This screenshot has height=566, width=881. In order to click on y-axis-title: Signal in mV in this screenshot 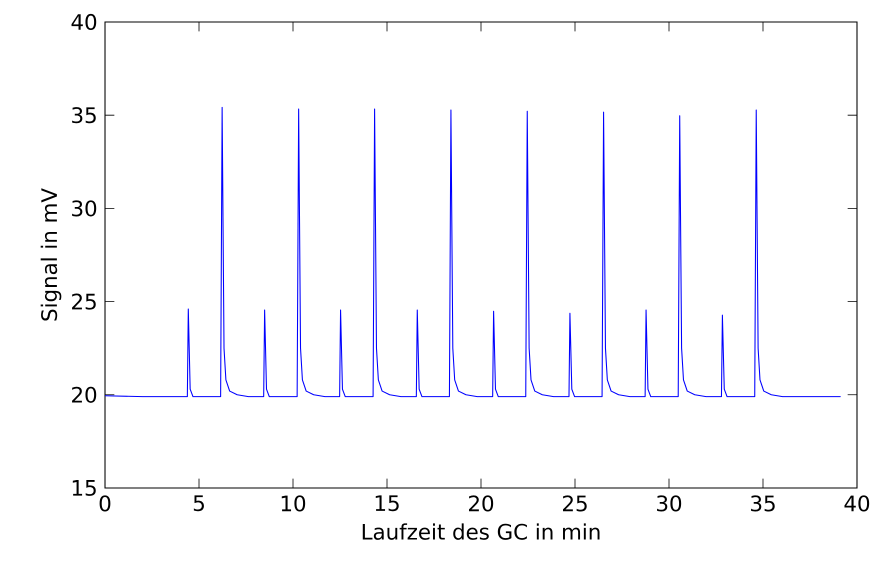, I will do `click(51, 254)`.